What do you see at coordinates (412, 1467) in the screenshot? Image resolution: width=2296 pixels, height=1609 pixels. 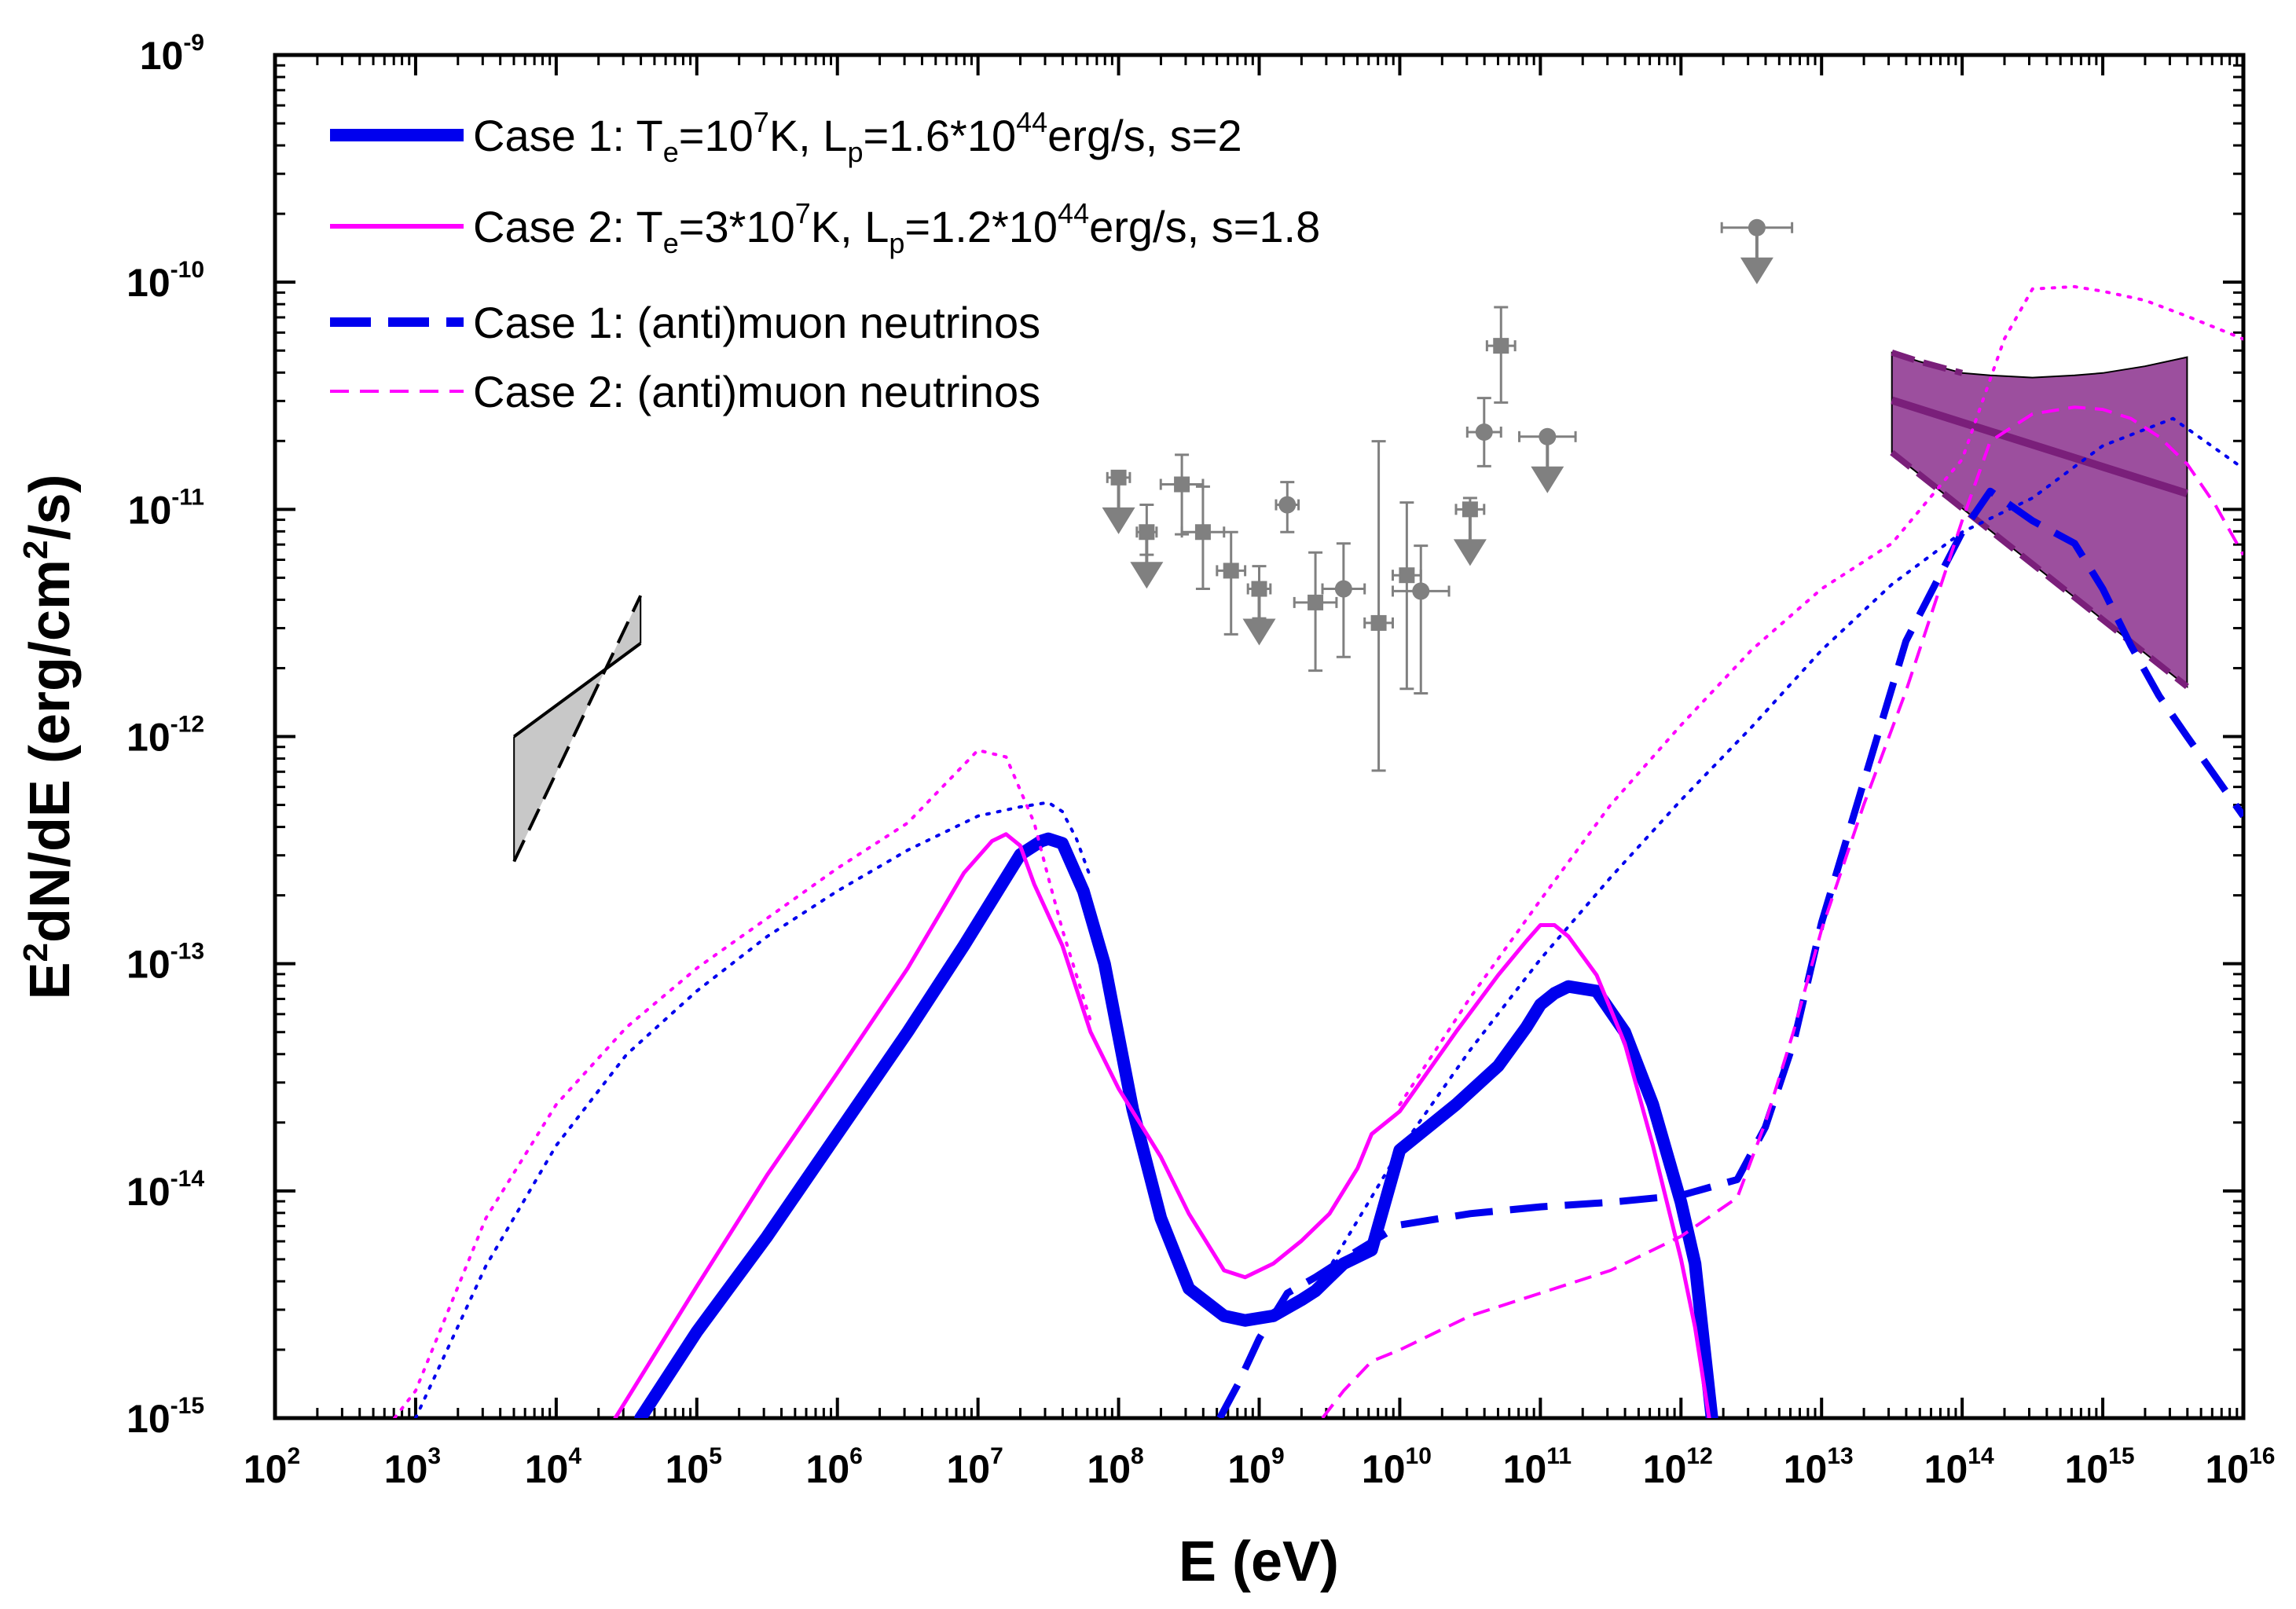 I see `x-tick-label: 10³` at bounding box center [412, 1467].